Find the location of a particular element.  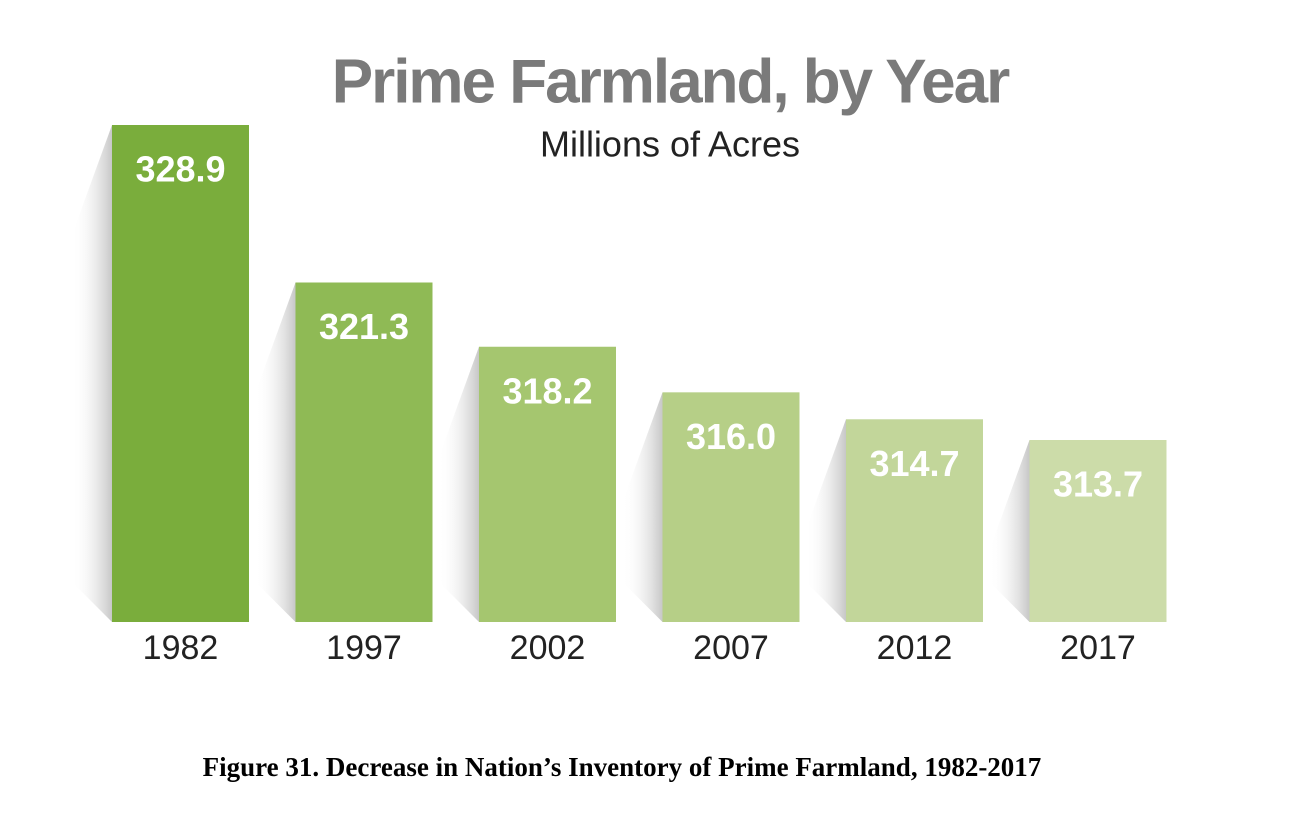

value-label: 321.3 is located at coordinates (364, 326).